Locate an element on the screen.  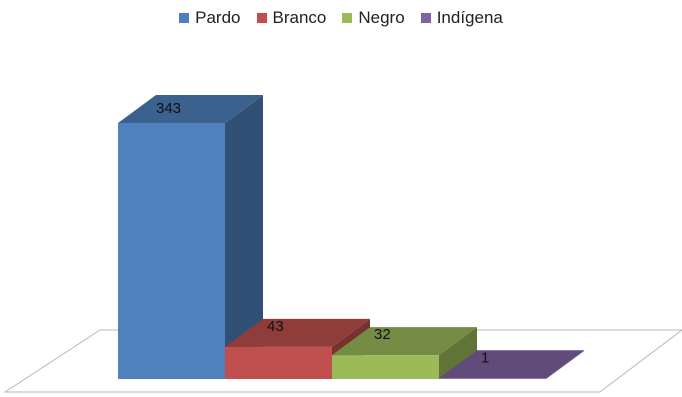
bar-top-branco is located at coordinates (297, 332).